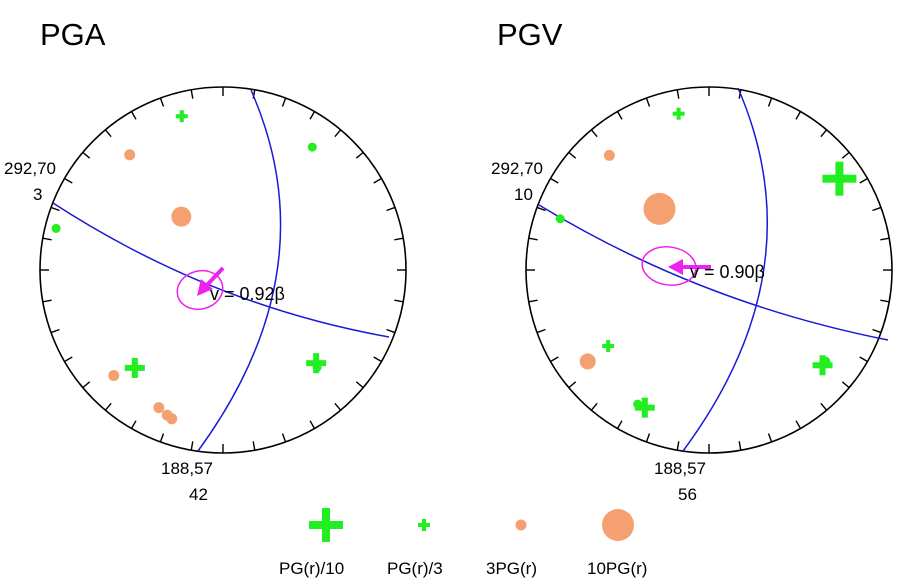 The width and height of the screenshot is (900, 586). Describe the element at coordinates (617, 543) in the screenshot. I see `legend-item: 10PG(r)` at that location.